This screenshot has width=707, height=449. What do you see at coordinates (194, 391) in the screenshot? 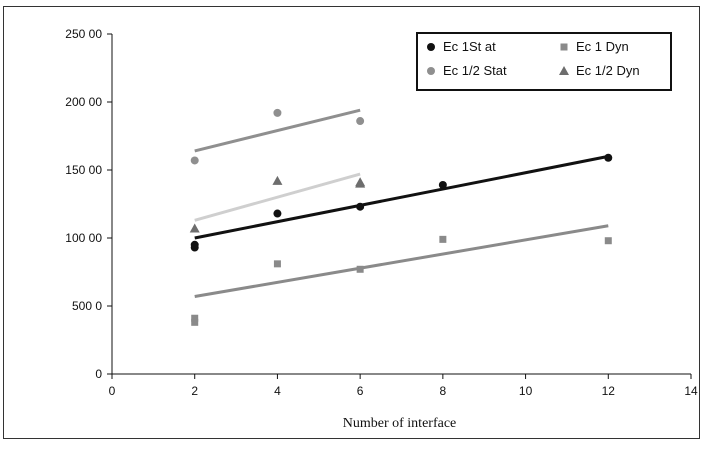
I see `x-tick-label: 2` at bounding box center [194, 391].